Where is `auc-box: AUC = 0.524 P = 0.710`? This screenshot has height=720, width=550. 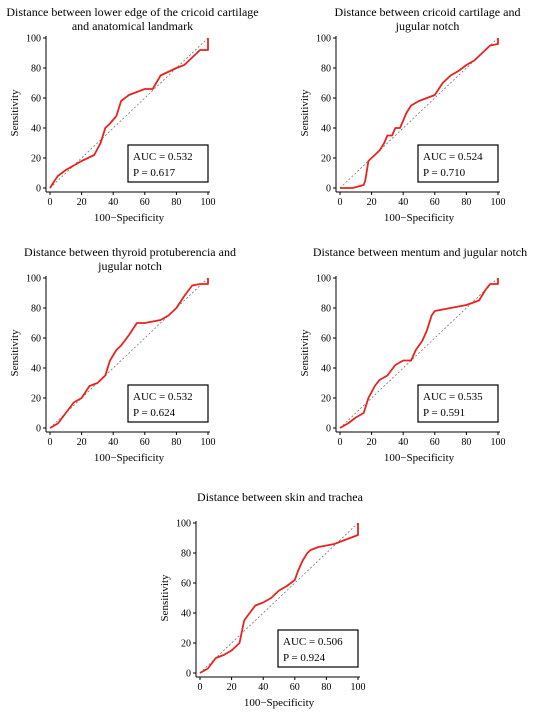
auc-box: AUC = 0.524 P = 0.710 is located at coordinates (458, 163).